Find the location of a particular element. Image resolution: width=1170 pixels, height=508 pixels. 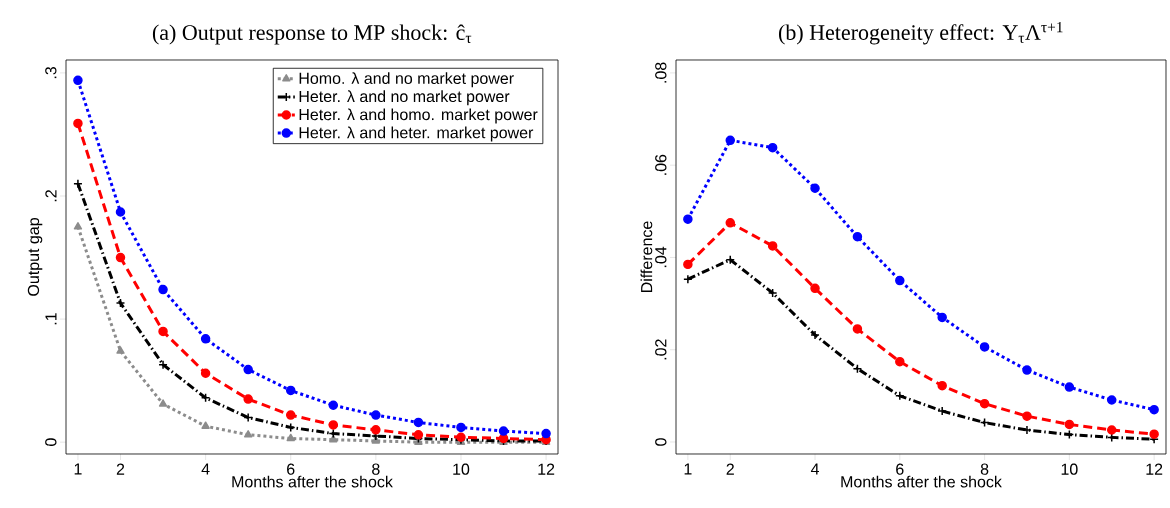

legend-label: Homo. λ and no market power is located at coordinates (406, 80).